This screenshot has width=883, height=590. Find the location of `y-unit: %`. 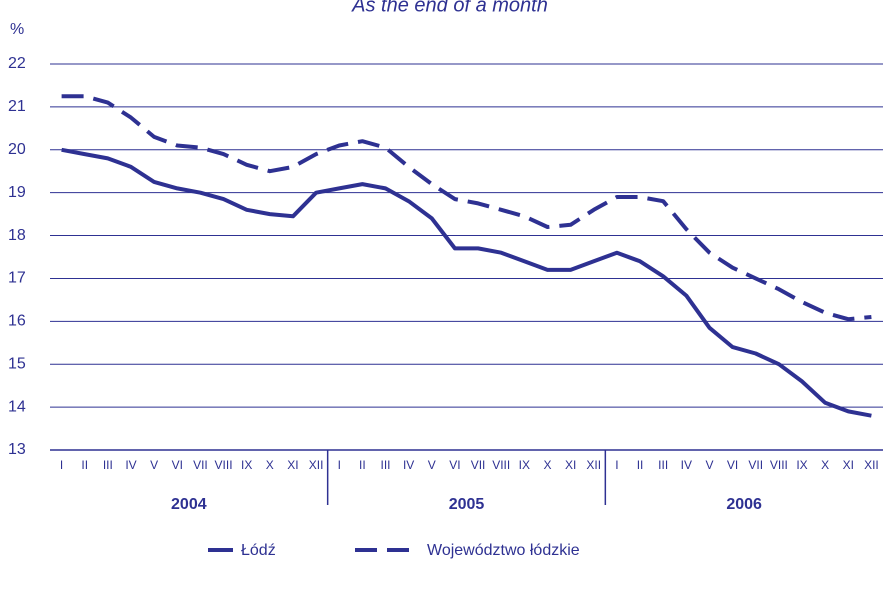

y-unit: % is located at coordinates (17, 29).